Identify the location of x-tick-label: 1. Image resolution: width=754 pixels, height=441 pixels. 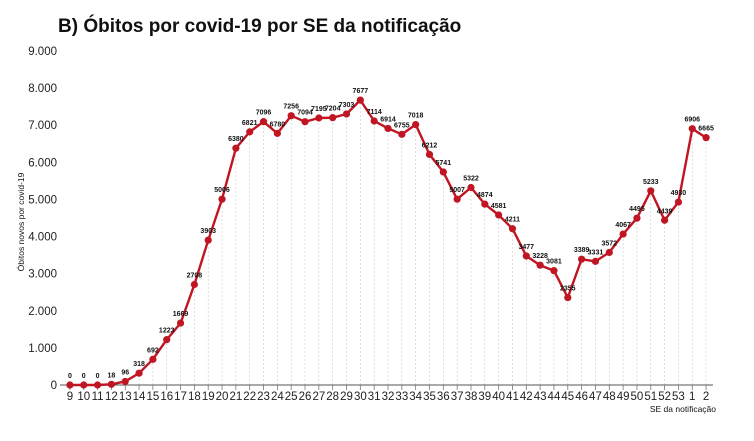
(692, 397).